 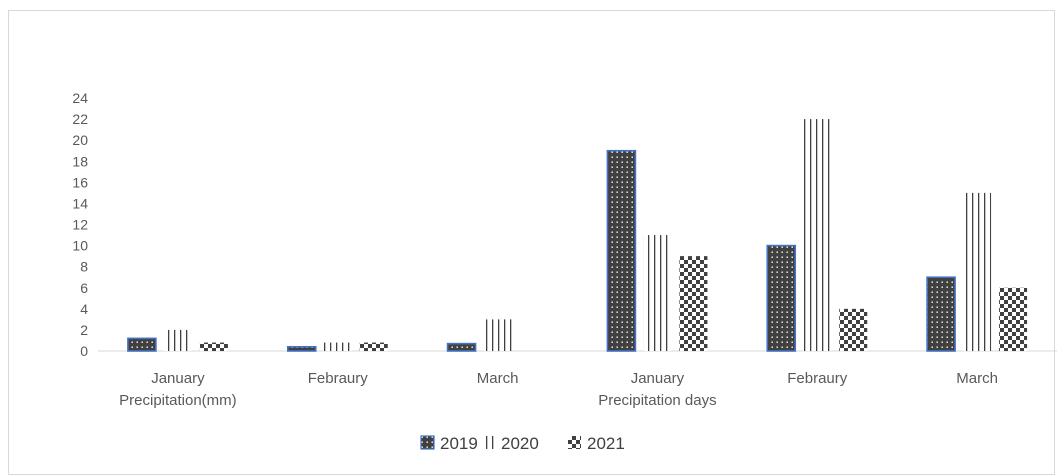 What do you see at coordinates (427, 442) in the screenshot?
I see `legend-swatch-2019` at bounding box center [427, 442].